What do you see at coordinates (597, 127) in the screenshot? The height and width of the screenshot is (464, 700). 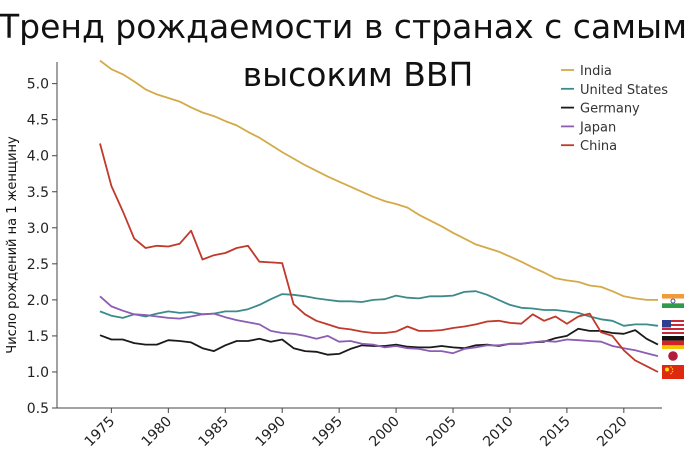 I see `legend-label-japan: Japan` at bounding box center [597, 127].